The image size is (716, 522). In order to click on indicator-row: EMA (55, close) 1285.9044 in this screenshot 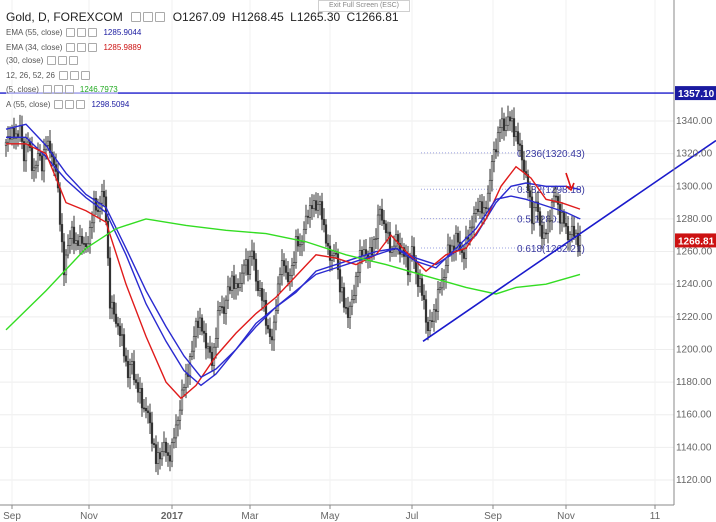, I will do `click(74, 32)`.